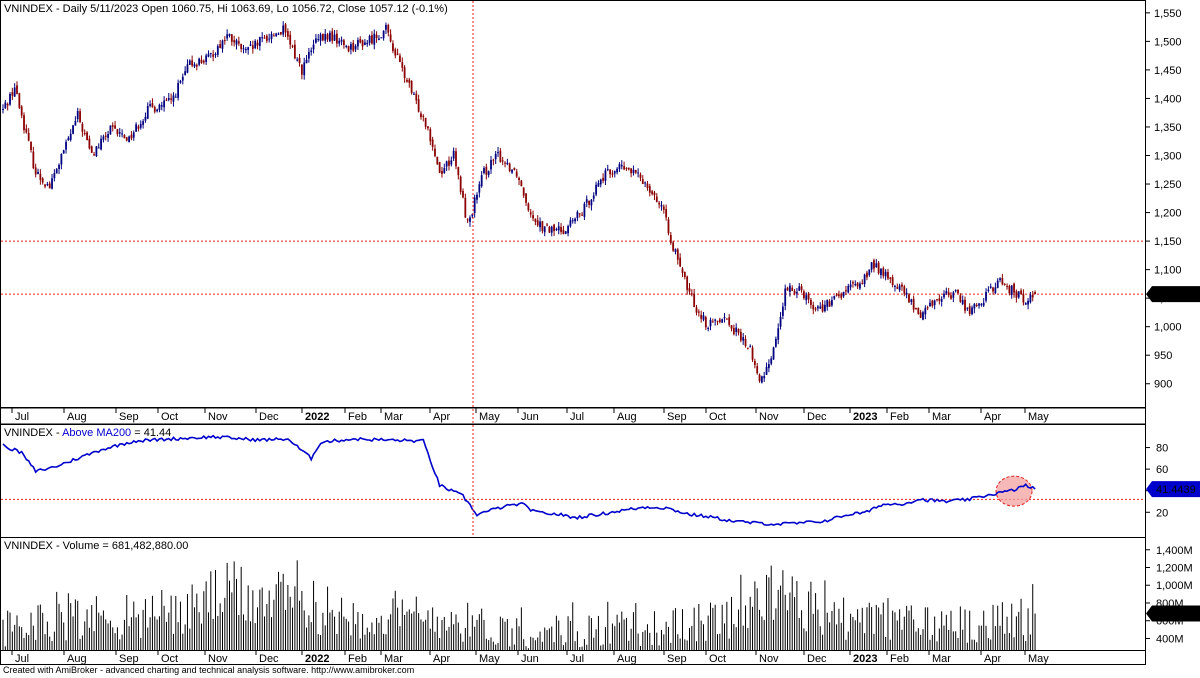 The width and height of the screenshot is (1200, 678). I want to click on date-axis-label: Dec, so click(817, 659).